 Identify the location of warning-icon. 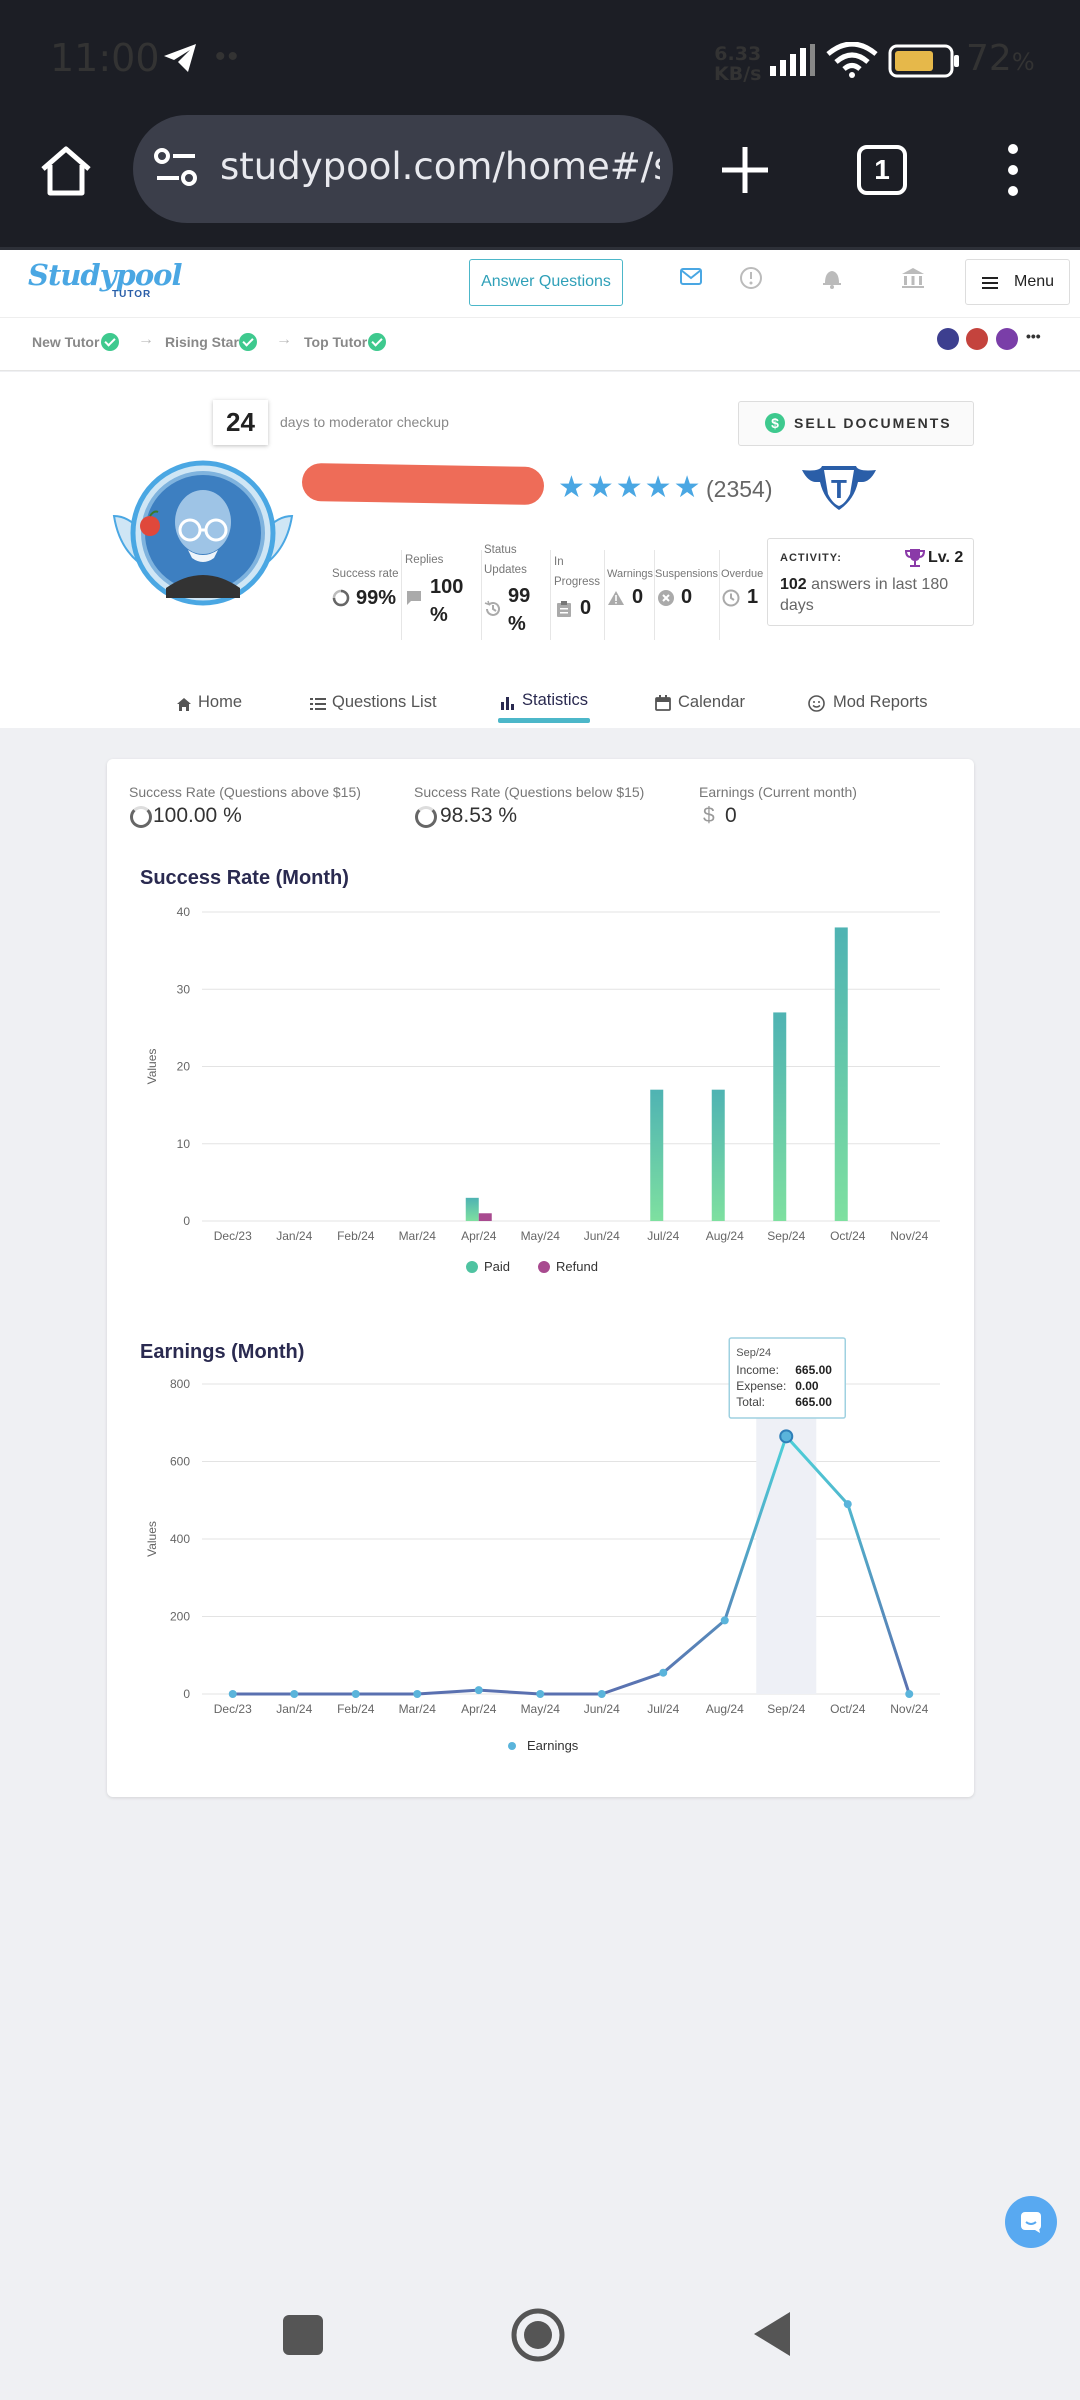
(616, 598).